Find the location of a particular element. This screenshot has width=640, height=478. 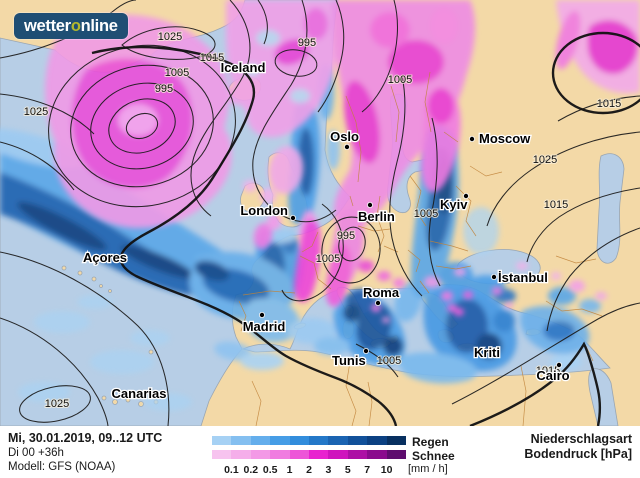

model-name-label: Modell: GFS (NOAA) is located at coordinates (62, 466).